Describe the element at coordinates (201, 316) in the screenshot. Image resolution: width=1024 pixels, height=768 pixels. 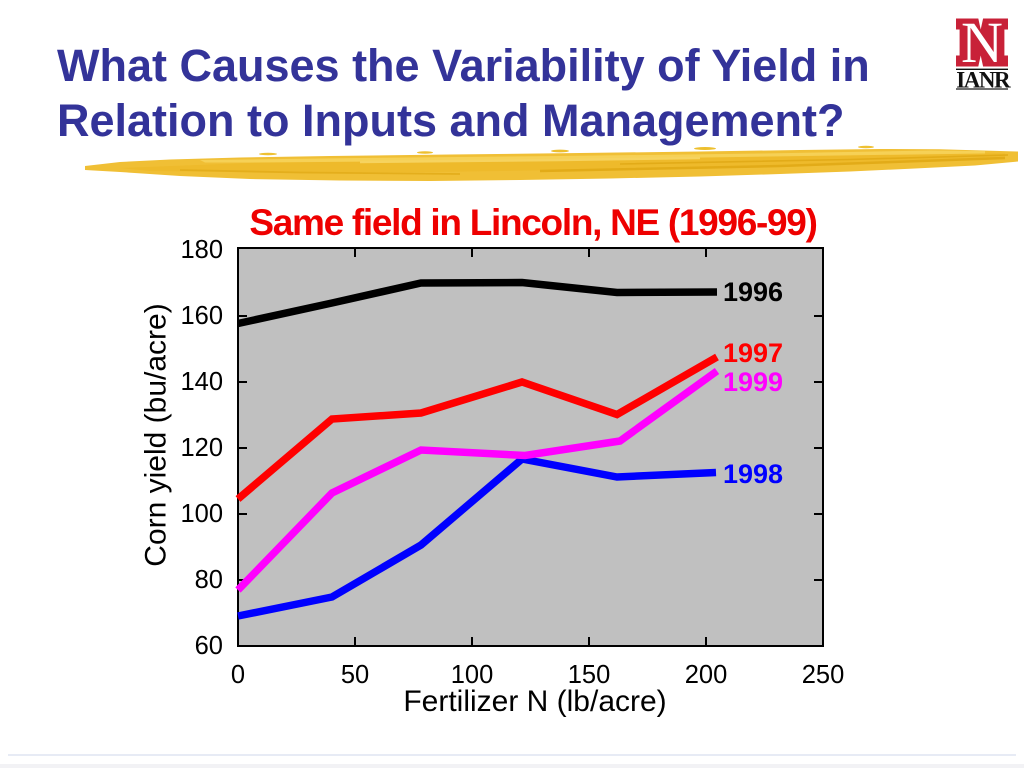
I see `svg-text: 160` at that location.